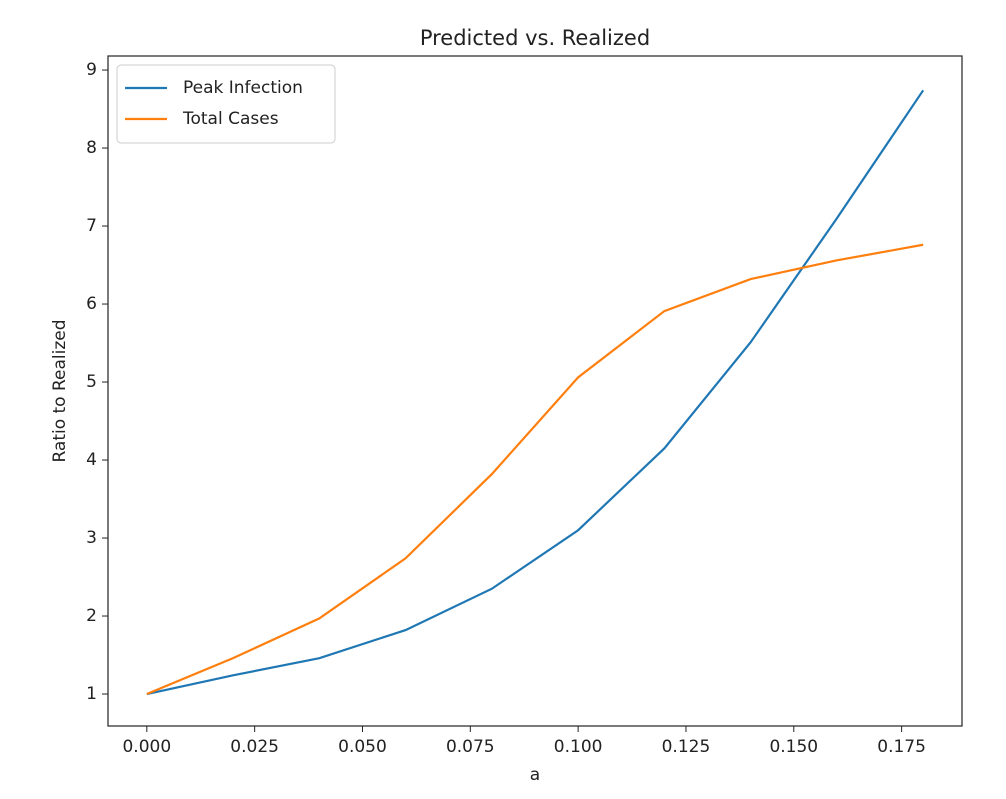 This screenshot has width=1006, height=799. I want to click on x-tick-label: 0.175, so click(901, 747).